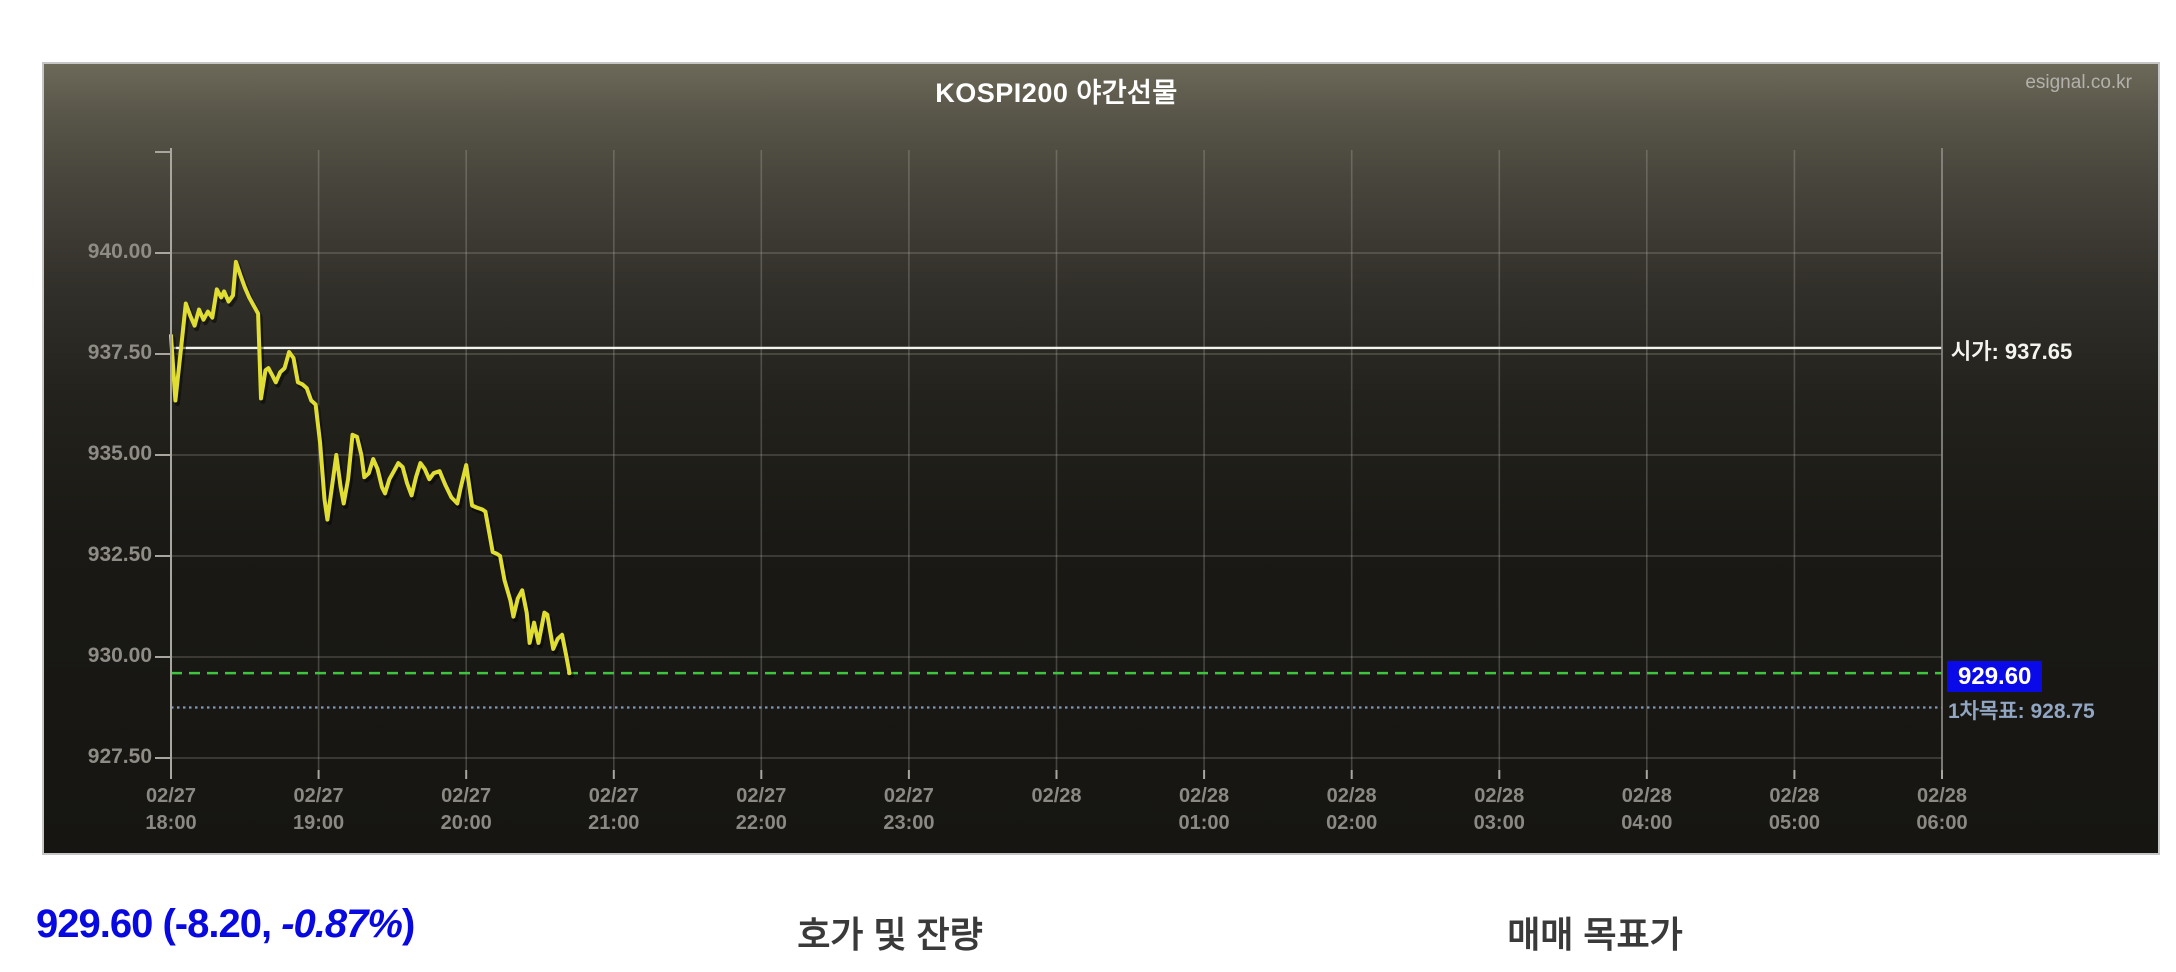 This screenshot has width=2176, height=972. What do you see at coordinates (408, 924) in the screenshot?
I see `price-change-close-paren: )` at bounding box center [408, 924].